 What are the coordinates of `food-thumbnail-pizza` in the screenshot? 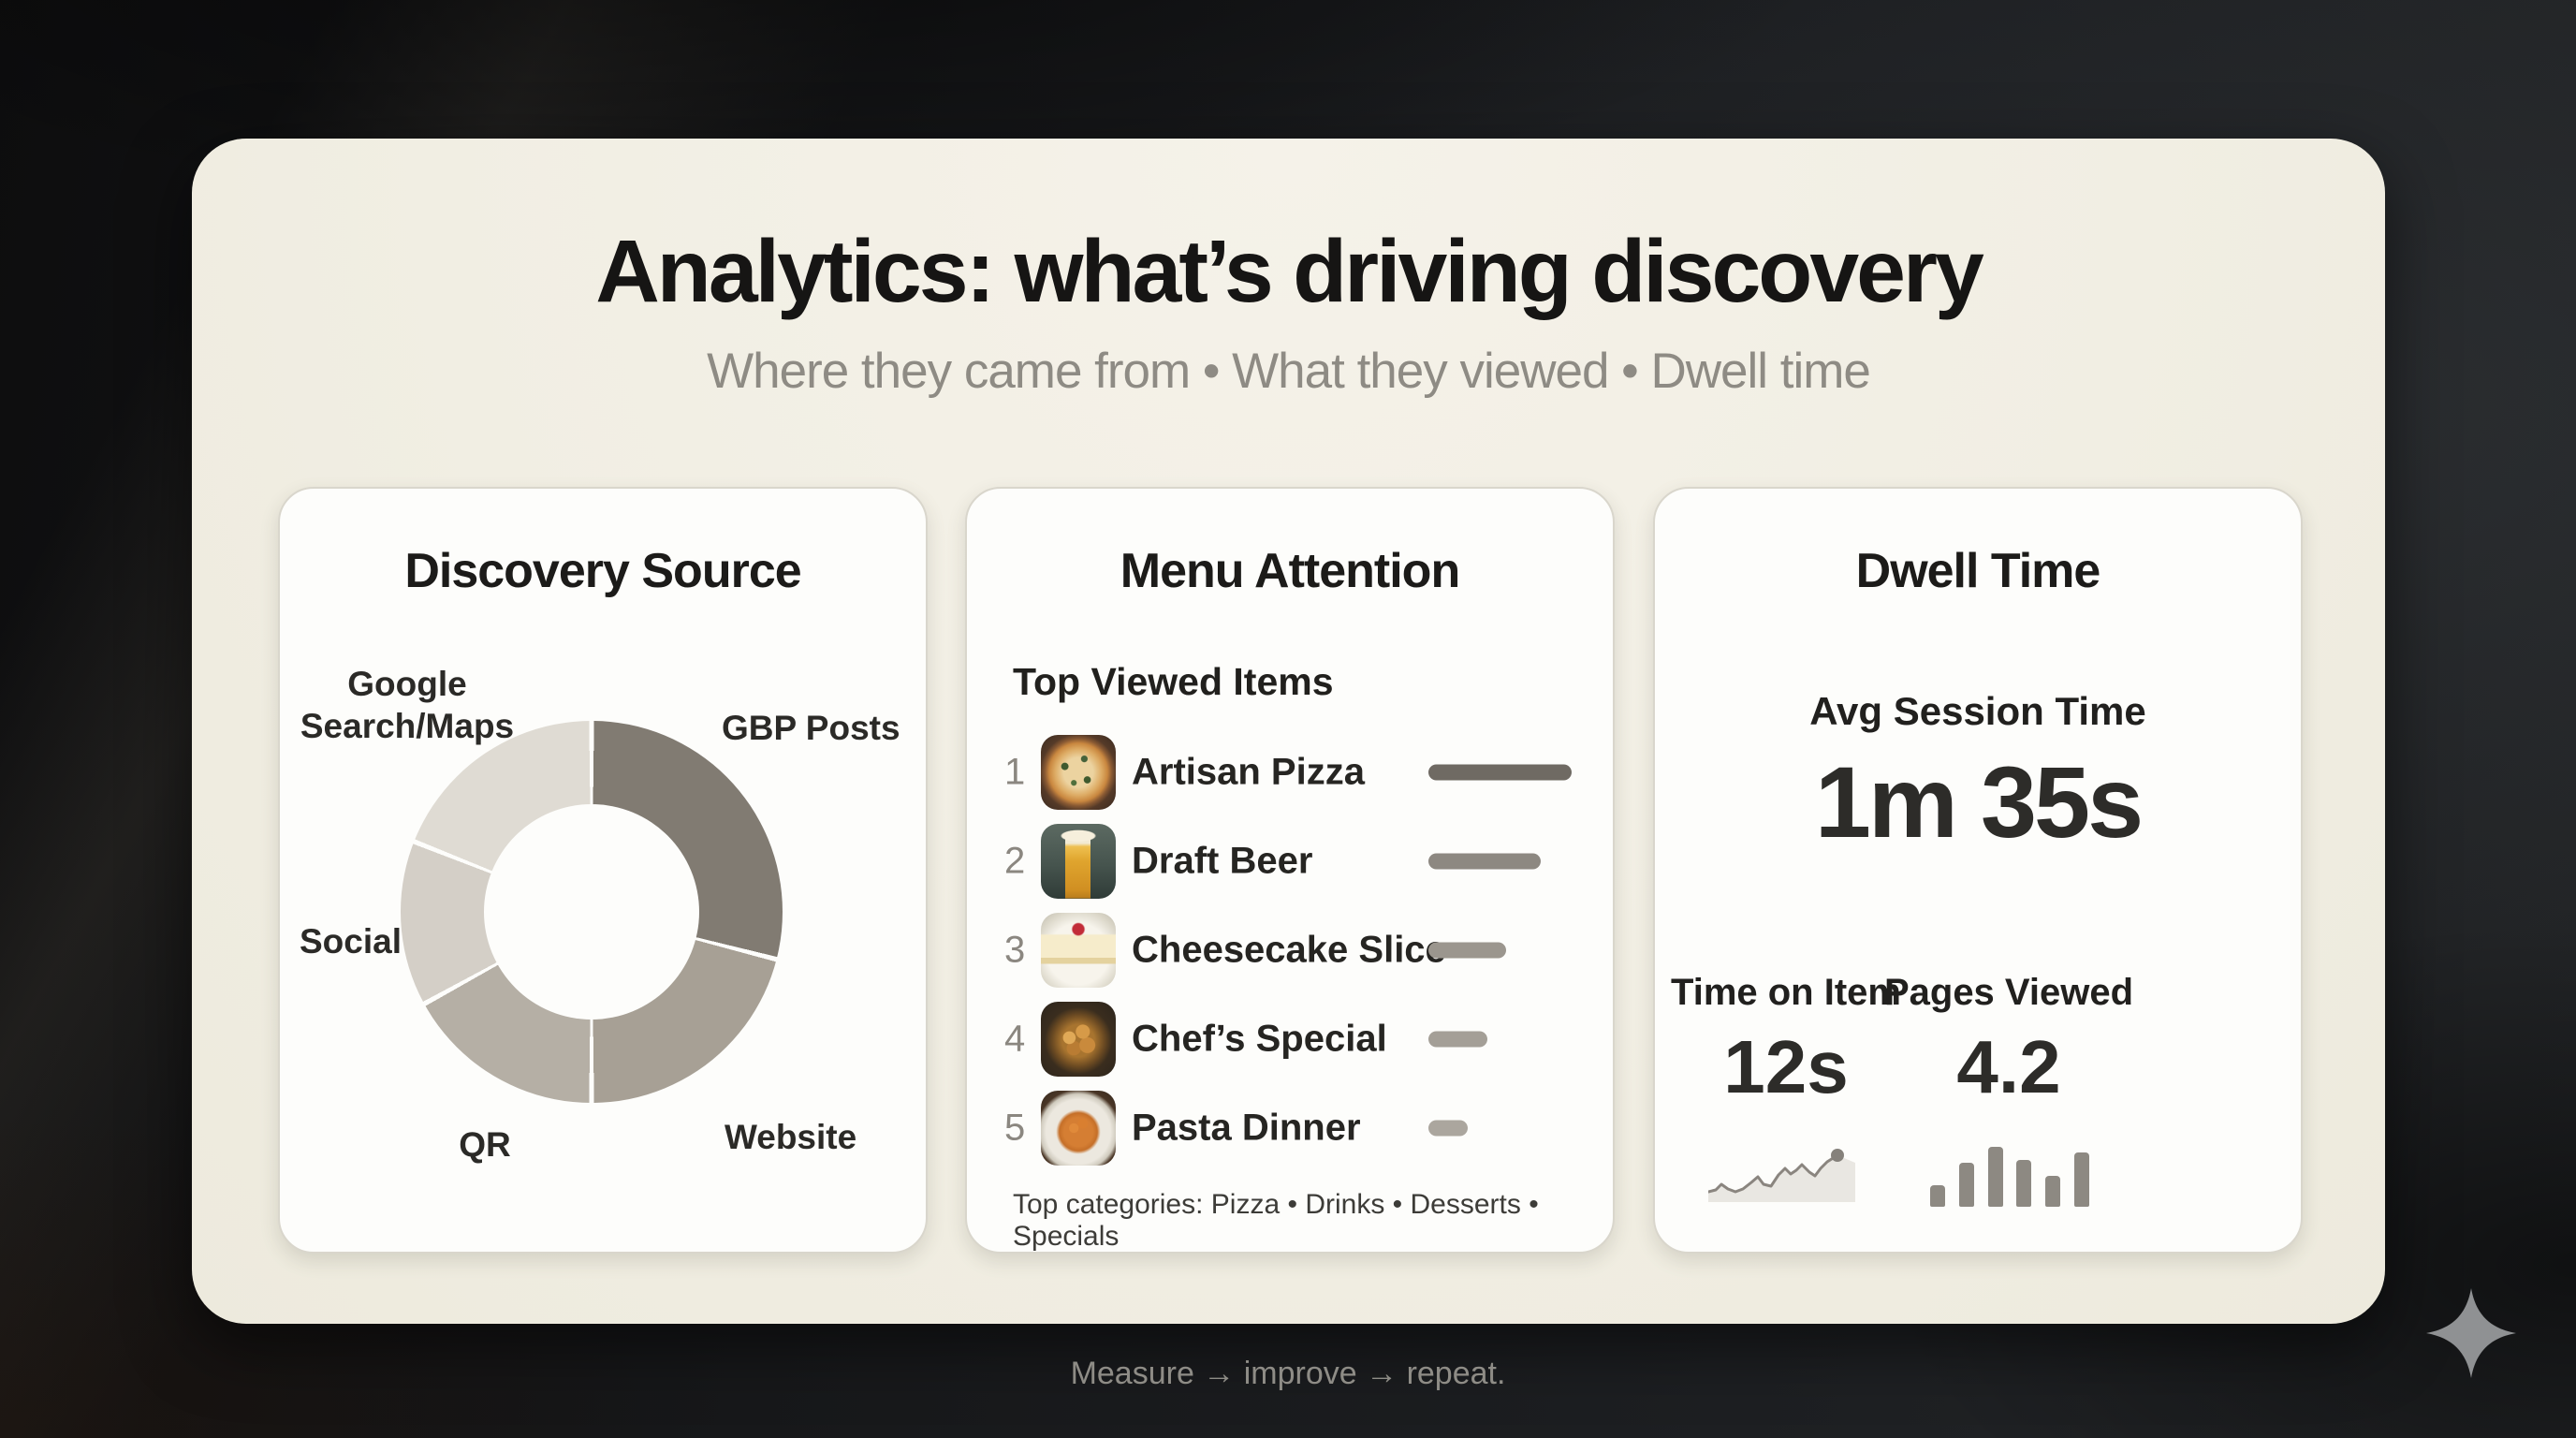 It's located at (1078, 772).